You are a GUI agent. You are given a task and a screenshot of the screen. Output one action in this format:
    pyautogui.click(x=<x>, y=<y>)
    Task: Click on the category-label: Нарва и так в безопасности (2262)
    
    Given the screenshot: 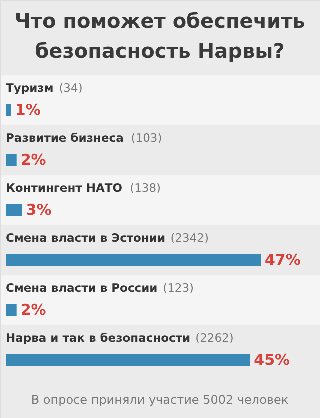 What is the action you would take?
    pyautogui.click(x=120, y=338)
    